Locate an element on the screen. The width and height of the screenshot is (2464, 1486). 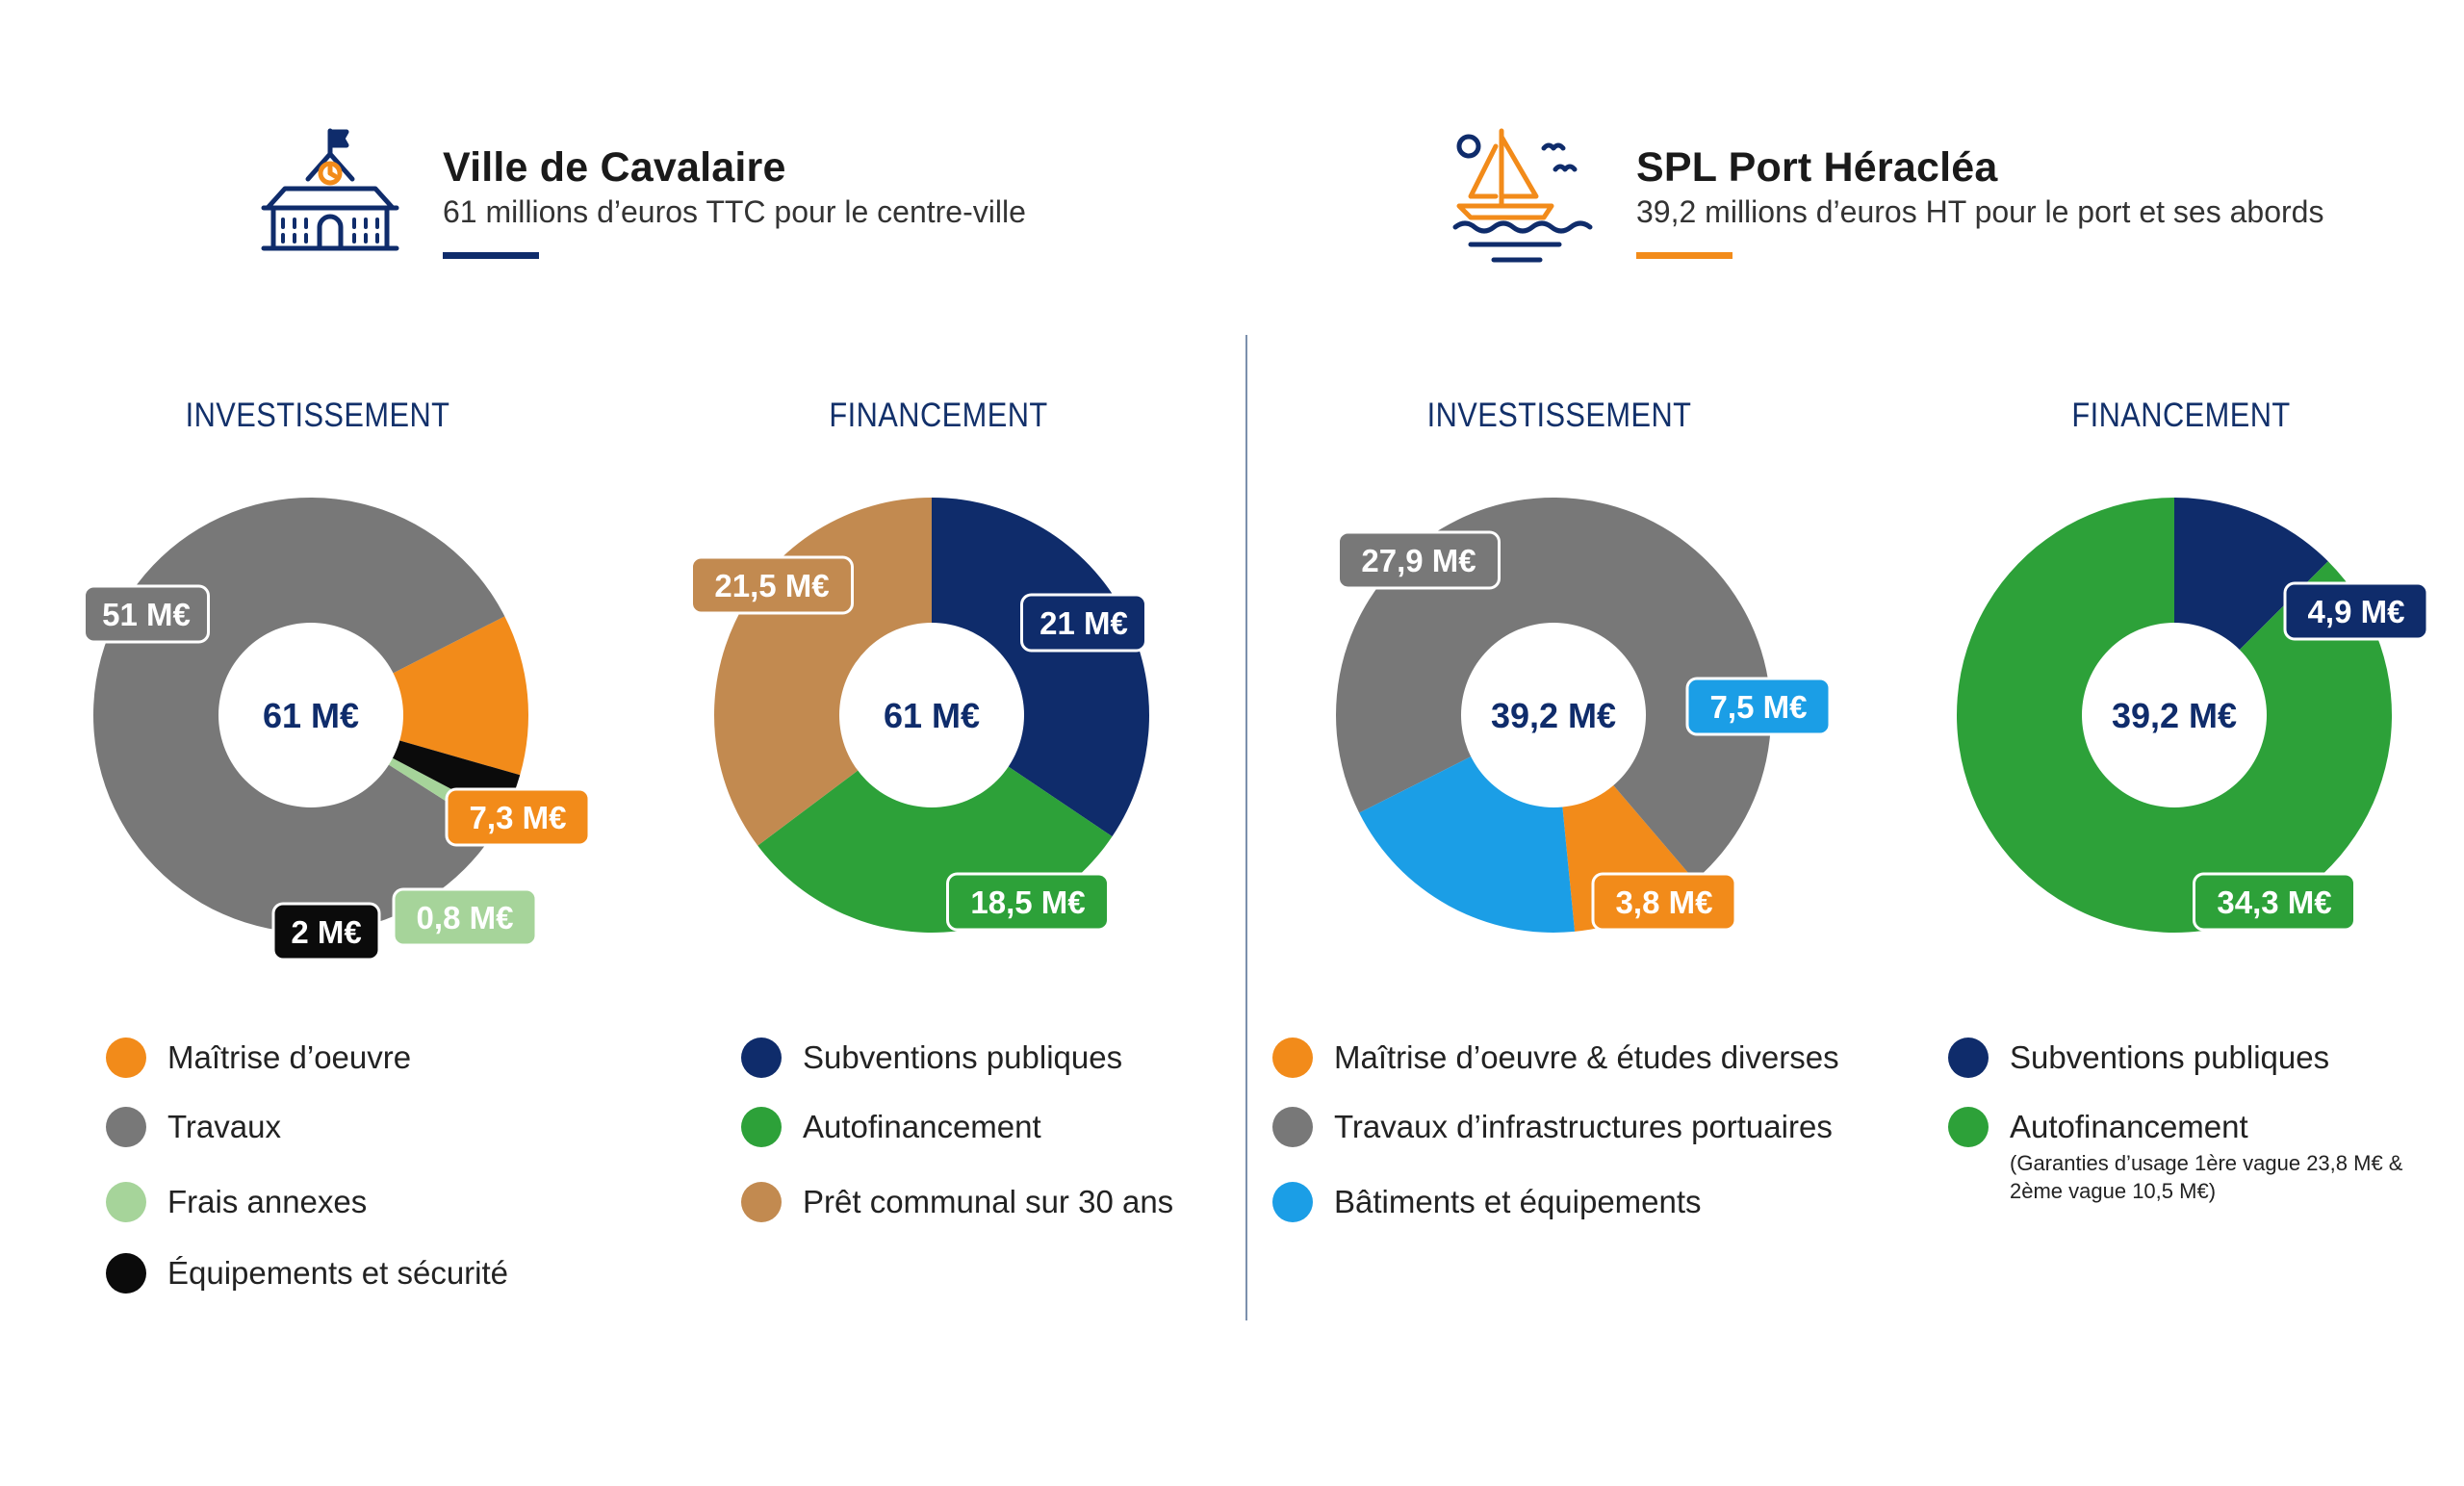
data-label-text: 0,8 M€ is located at coordinates (465, 917).